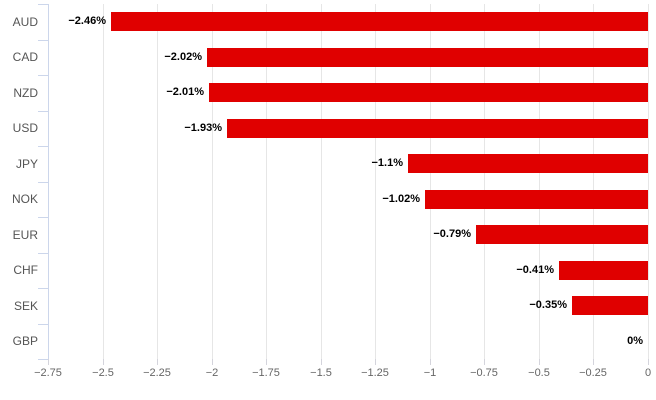 Image resolution: width=656 pixels, height=400 pixels. I want to click on bar-eur, so click(562, 234).